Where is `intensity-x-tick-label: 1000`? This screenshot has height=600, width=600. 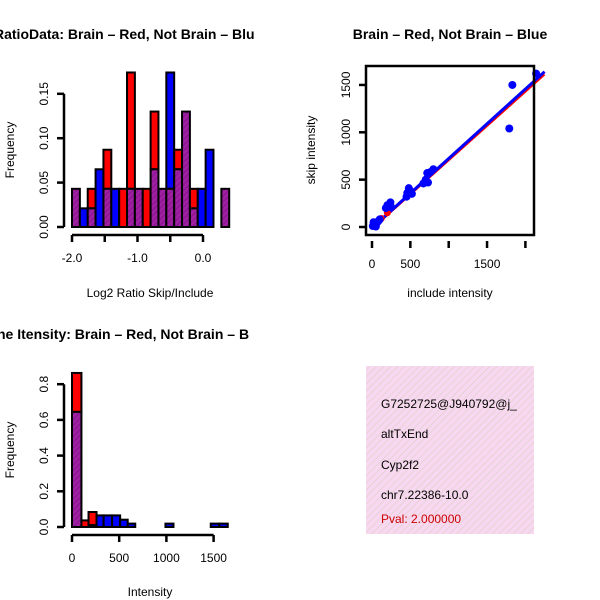 intensity-x-tick-label: 1000 is located at coordinates (166, 558).